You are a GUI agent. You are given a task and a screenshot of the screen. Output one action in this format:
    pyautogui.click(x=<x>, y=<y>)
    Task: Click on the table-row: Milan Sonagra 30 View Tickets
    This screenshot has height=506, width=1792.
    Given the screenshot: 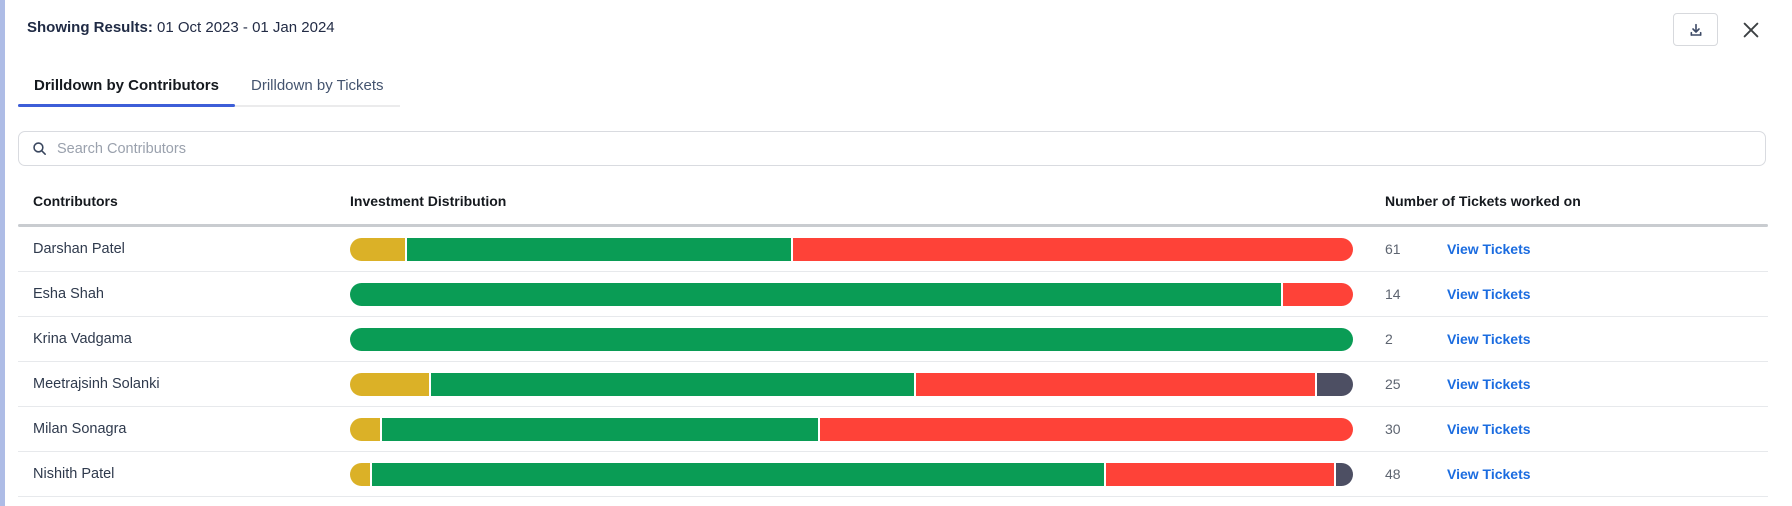 What is the action you would take?
    pyautogui.click(x=893, y=429)
    